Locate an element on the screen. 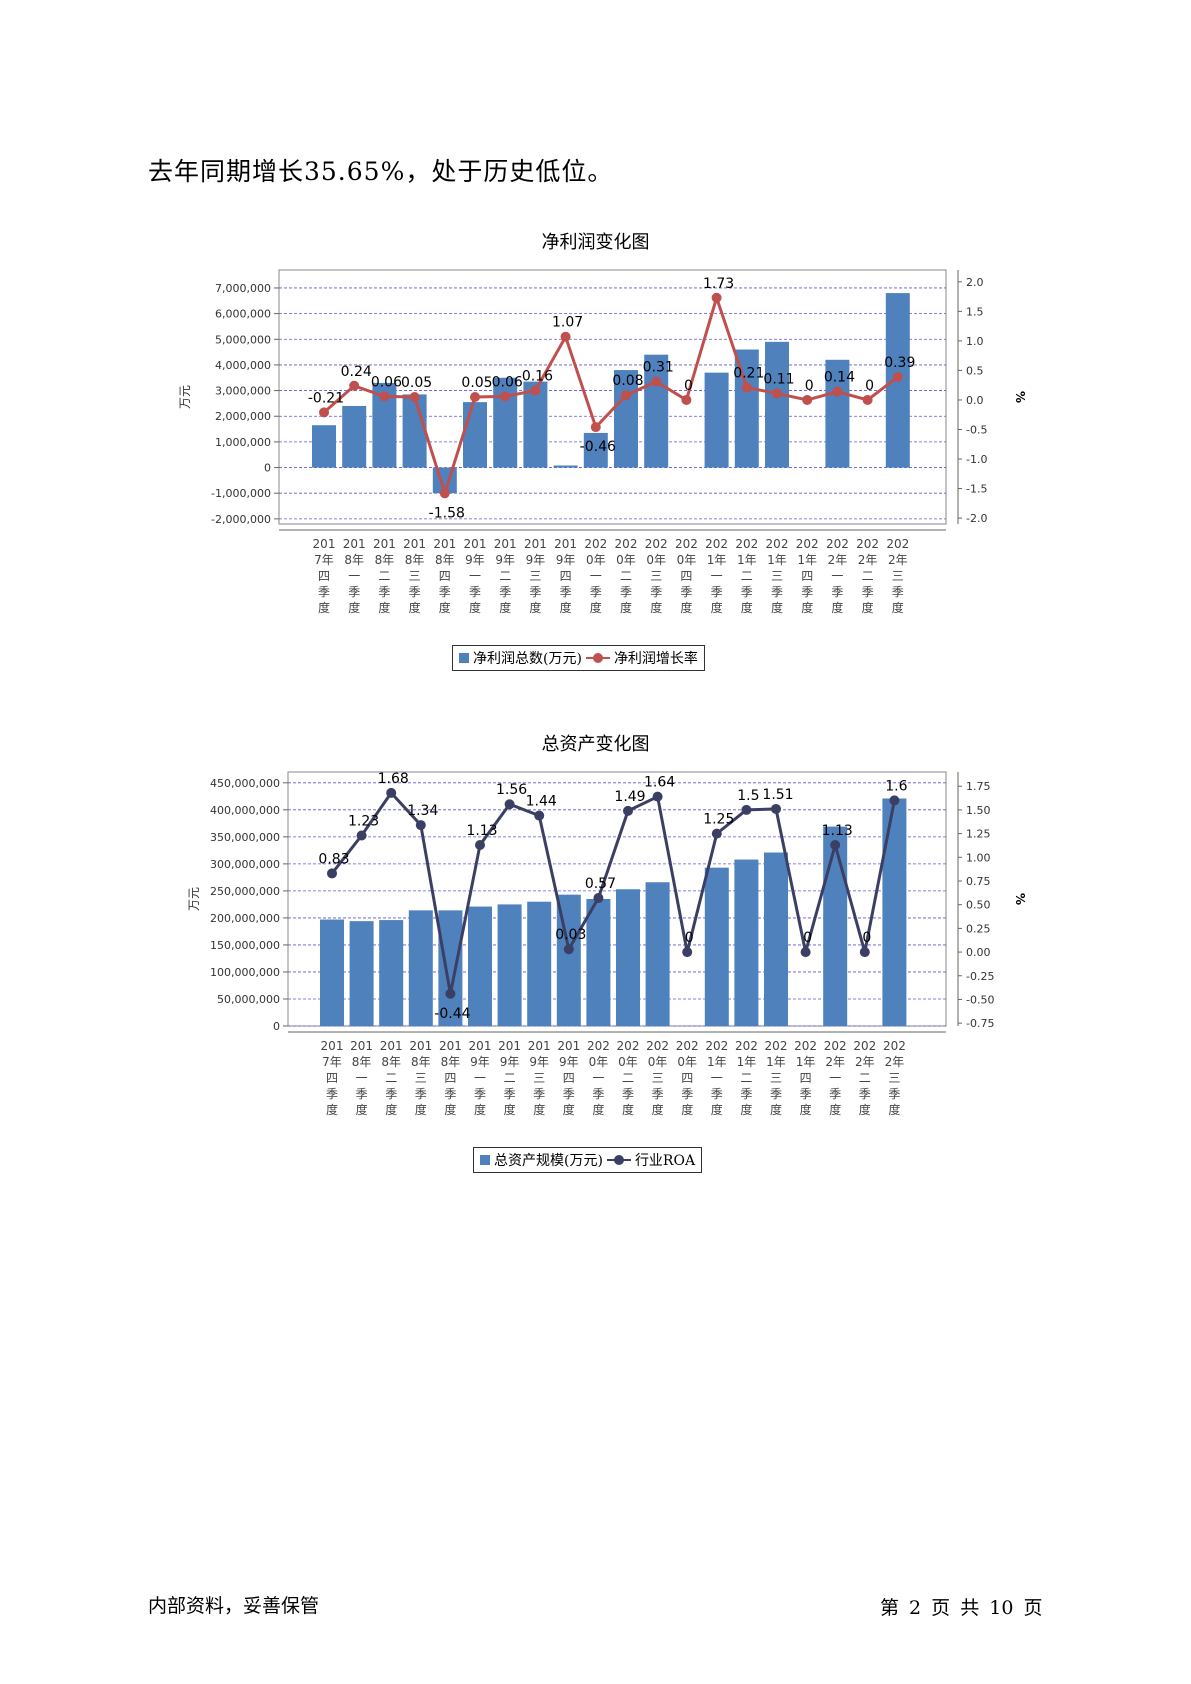 This screenshot has height=1684, width=1191. data-label: 0.03 is located at coordinates (570, 935).